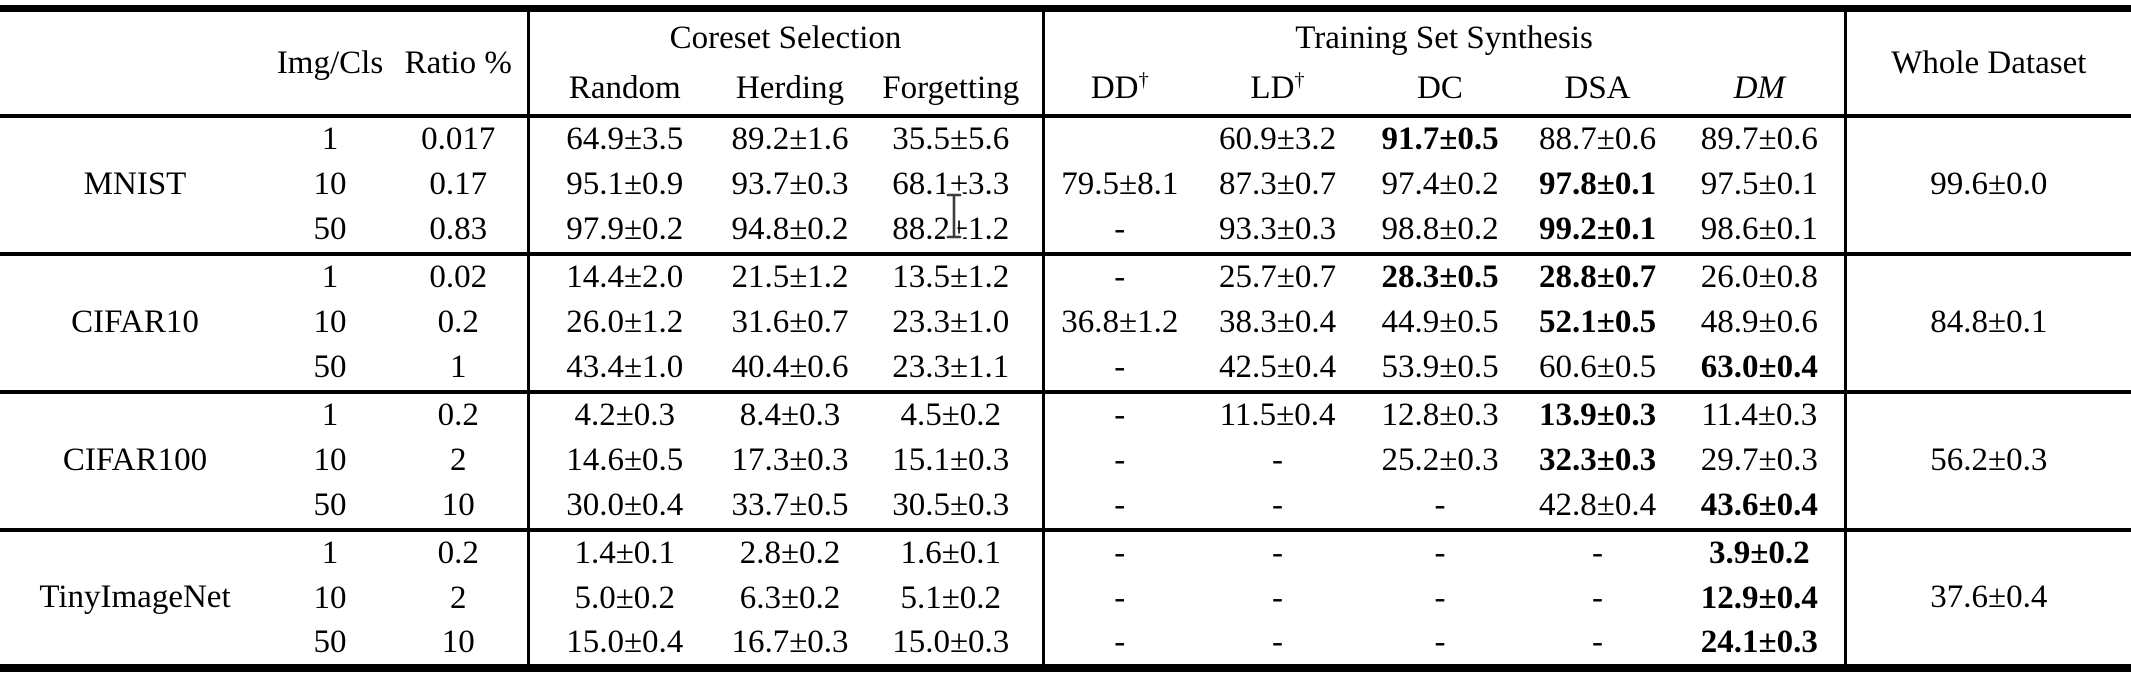 This screenshot has width=2131, height=696. Describe the element at coordinates (790, 460) in the screenshot. I see `result-cell: 17.3±0.3` at that location.